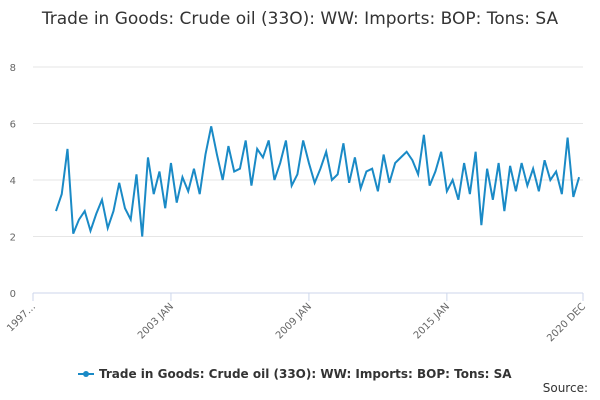 The image size is (600, 400). Describe the element at coordinates (432, 321) in the screenshot. I see `x-tick-label: 2015 JAN` at that location.